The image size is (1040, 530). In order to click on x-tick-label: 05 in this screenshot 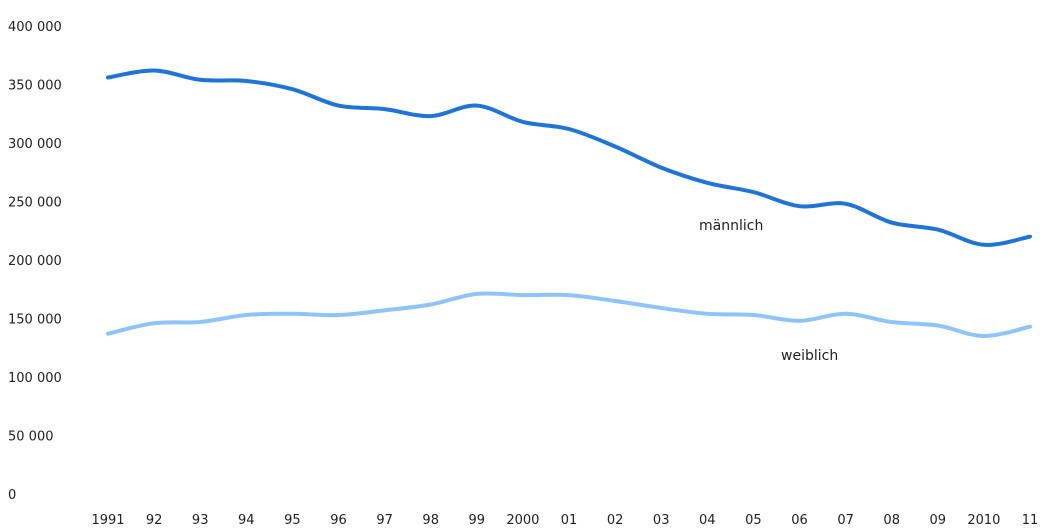, I will do `click(753, 520)`.